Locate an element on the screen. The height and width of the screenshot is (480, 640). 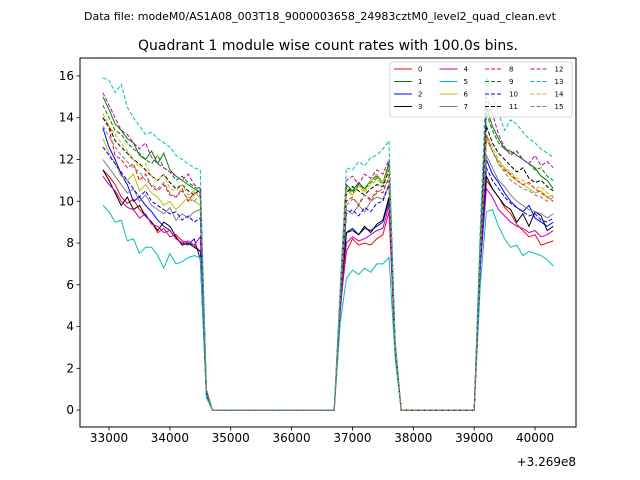
legend-entry-0: 0 is located at coordinates (408, 70).